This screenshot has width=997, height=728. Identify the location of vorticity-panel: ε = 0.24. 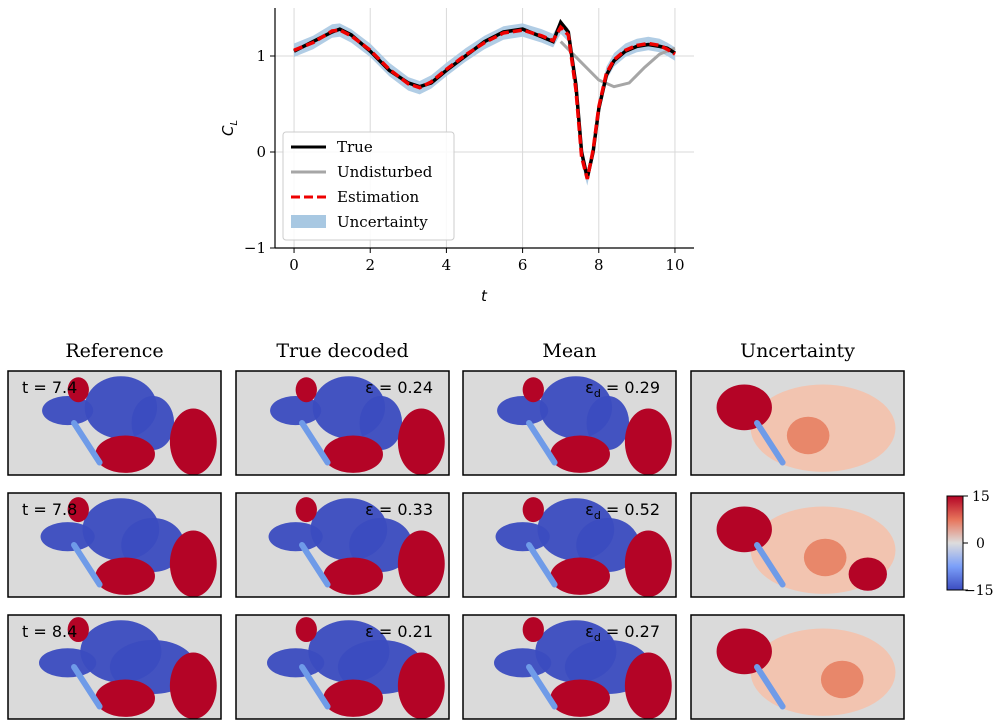
(342, 423).